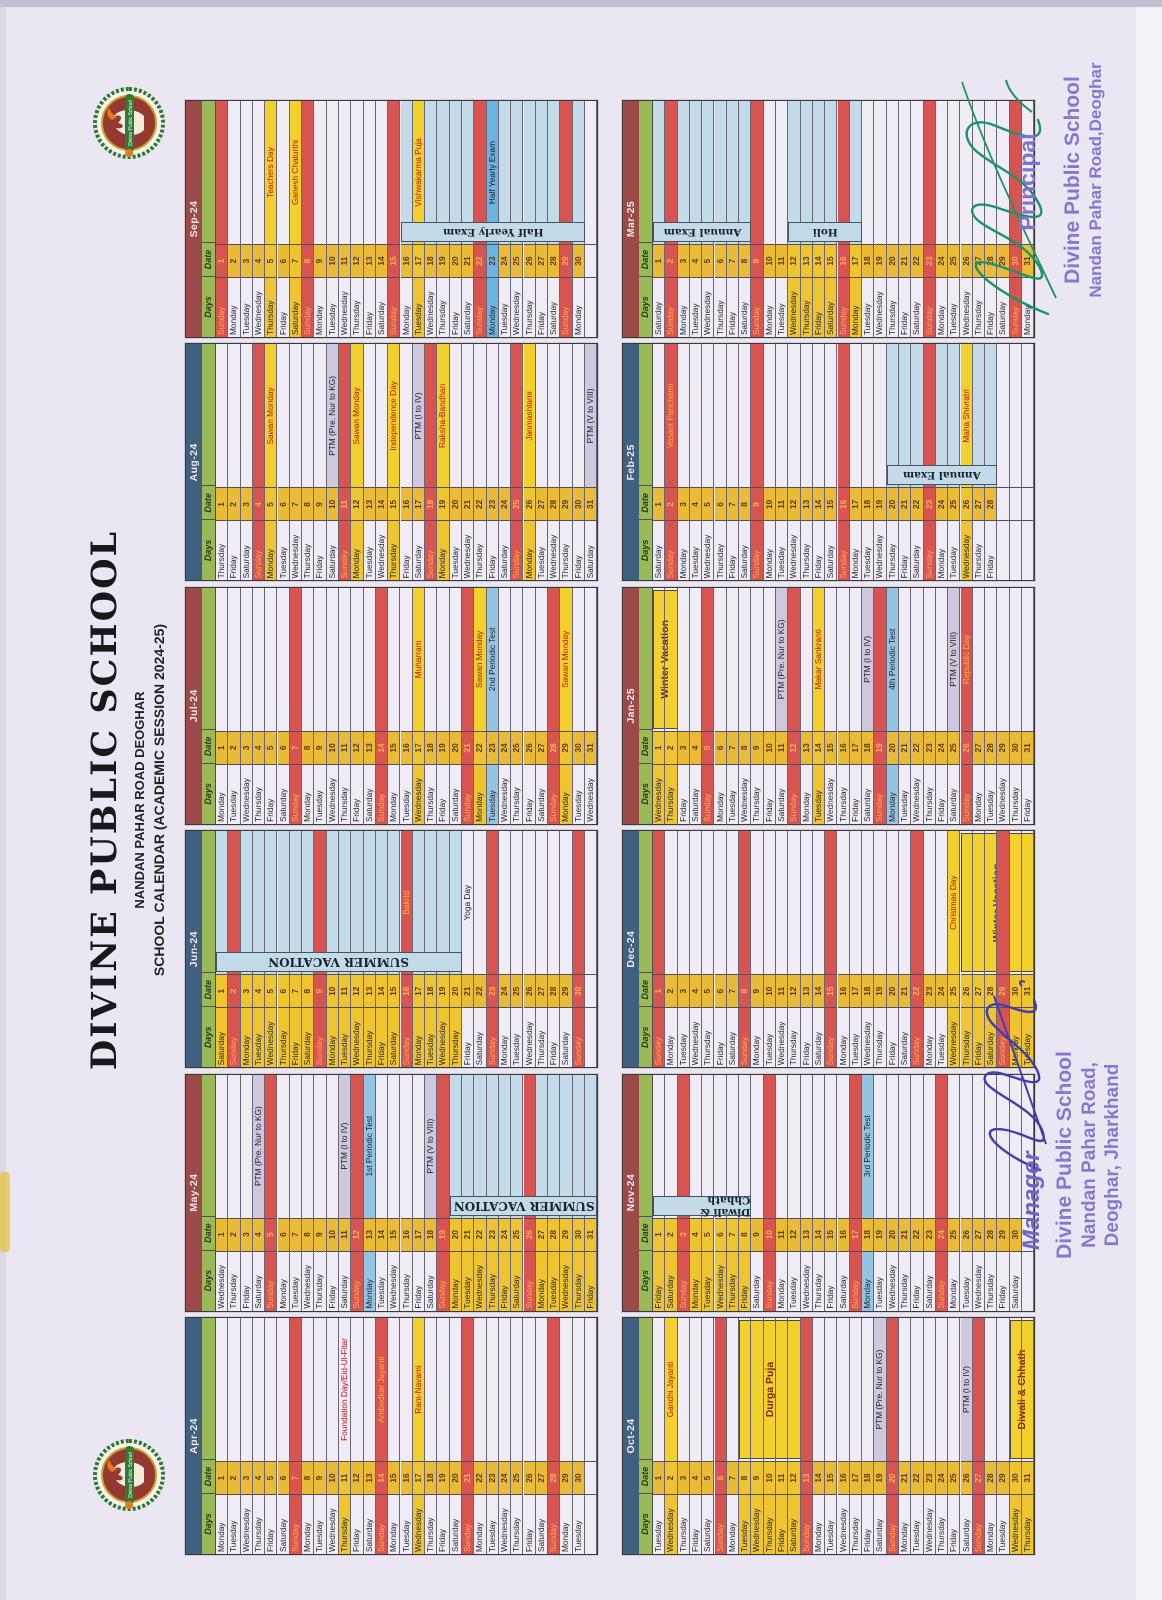 The width and height of the screenshot is (1162, 1600). What do you see at coordinates (794, 1436) in the screenshot?
I see `calendar-row: Saturday 12` at bounding box center [794, 1436].